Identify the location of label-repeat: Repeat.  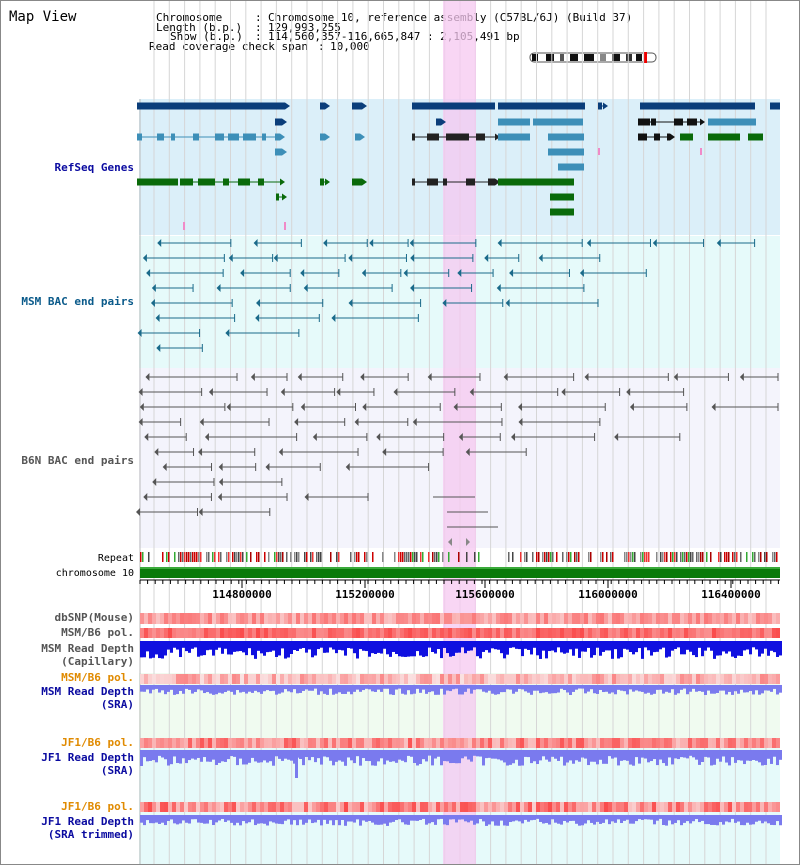
(116, 558).